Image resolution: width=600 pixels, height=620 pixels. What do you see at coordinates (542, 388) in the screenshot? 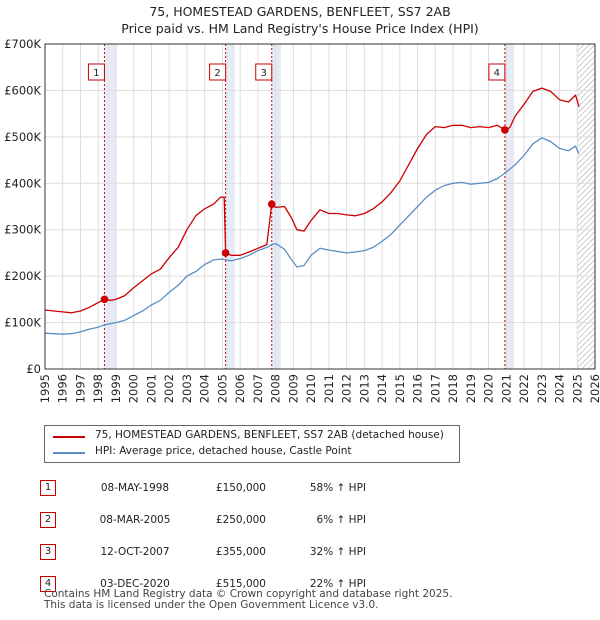
I see `x-tick-label: 2023` at bounding box center [542, 388].